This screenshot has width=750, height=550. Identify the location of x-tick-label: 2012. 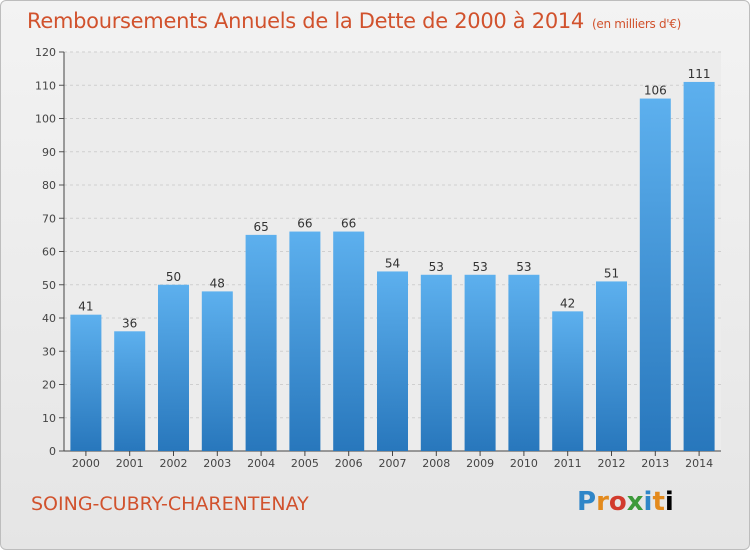
(612, 463).